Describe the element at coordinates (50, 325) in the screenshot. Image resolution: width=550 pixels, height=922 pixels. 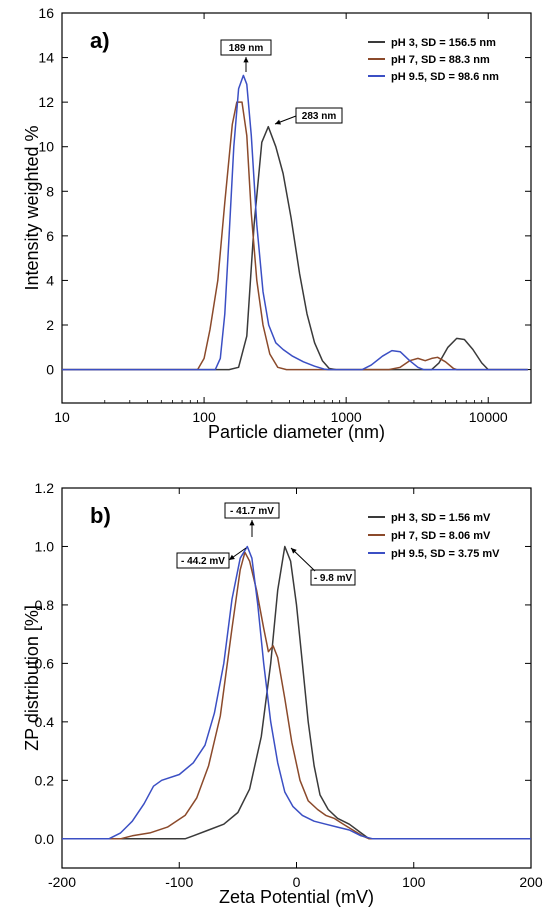
I see `y-tick-label: 2` at that location.